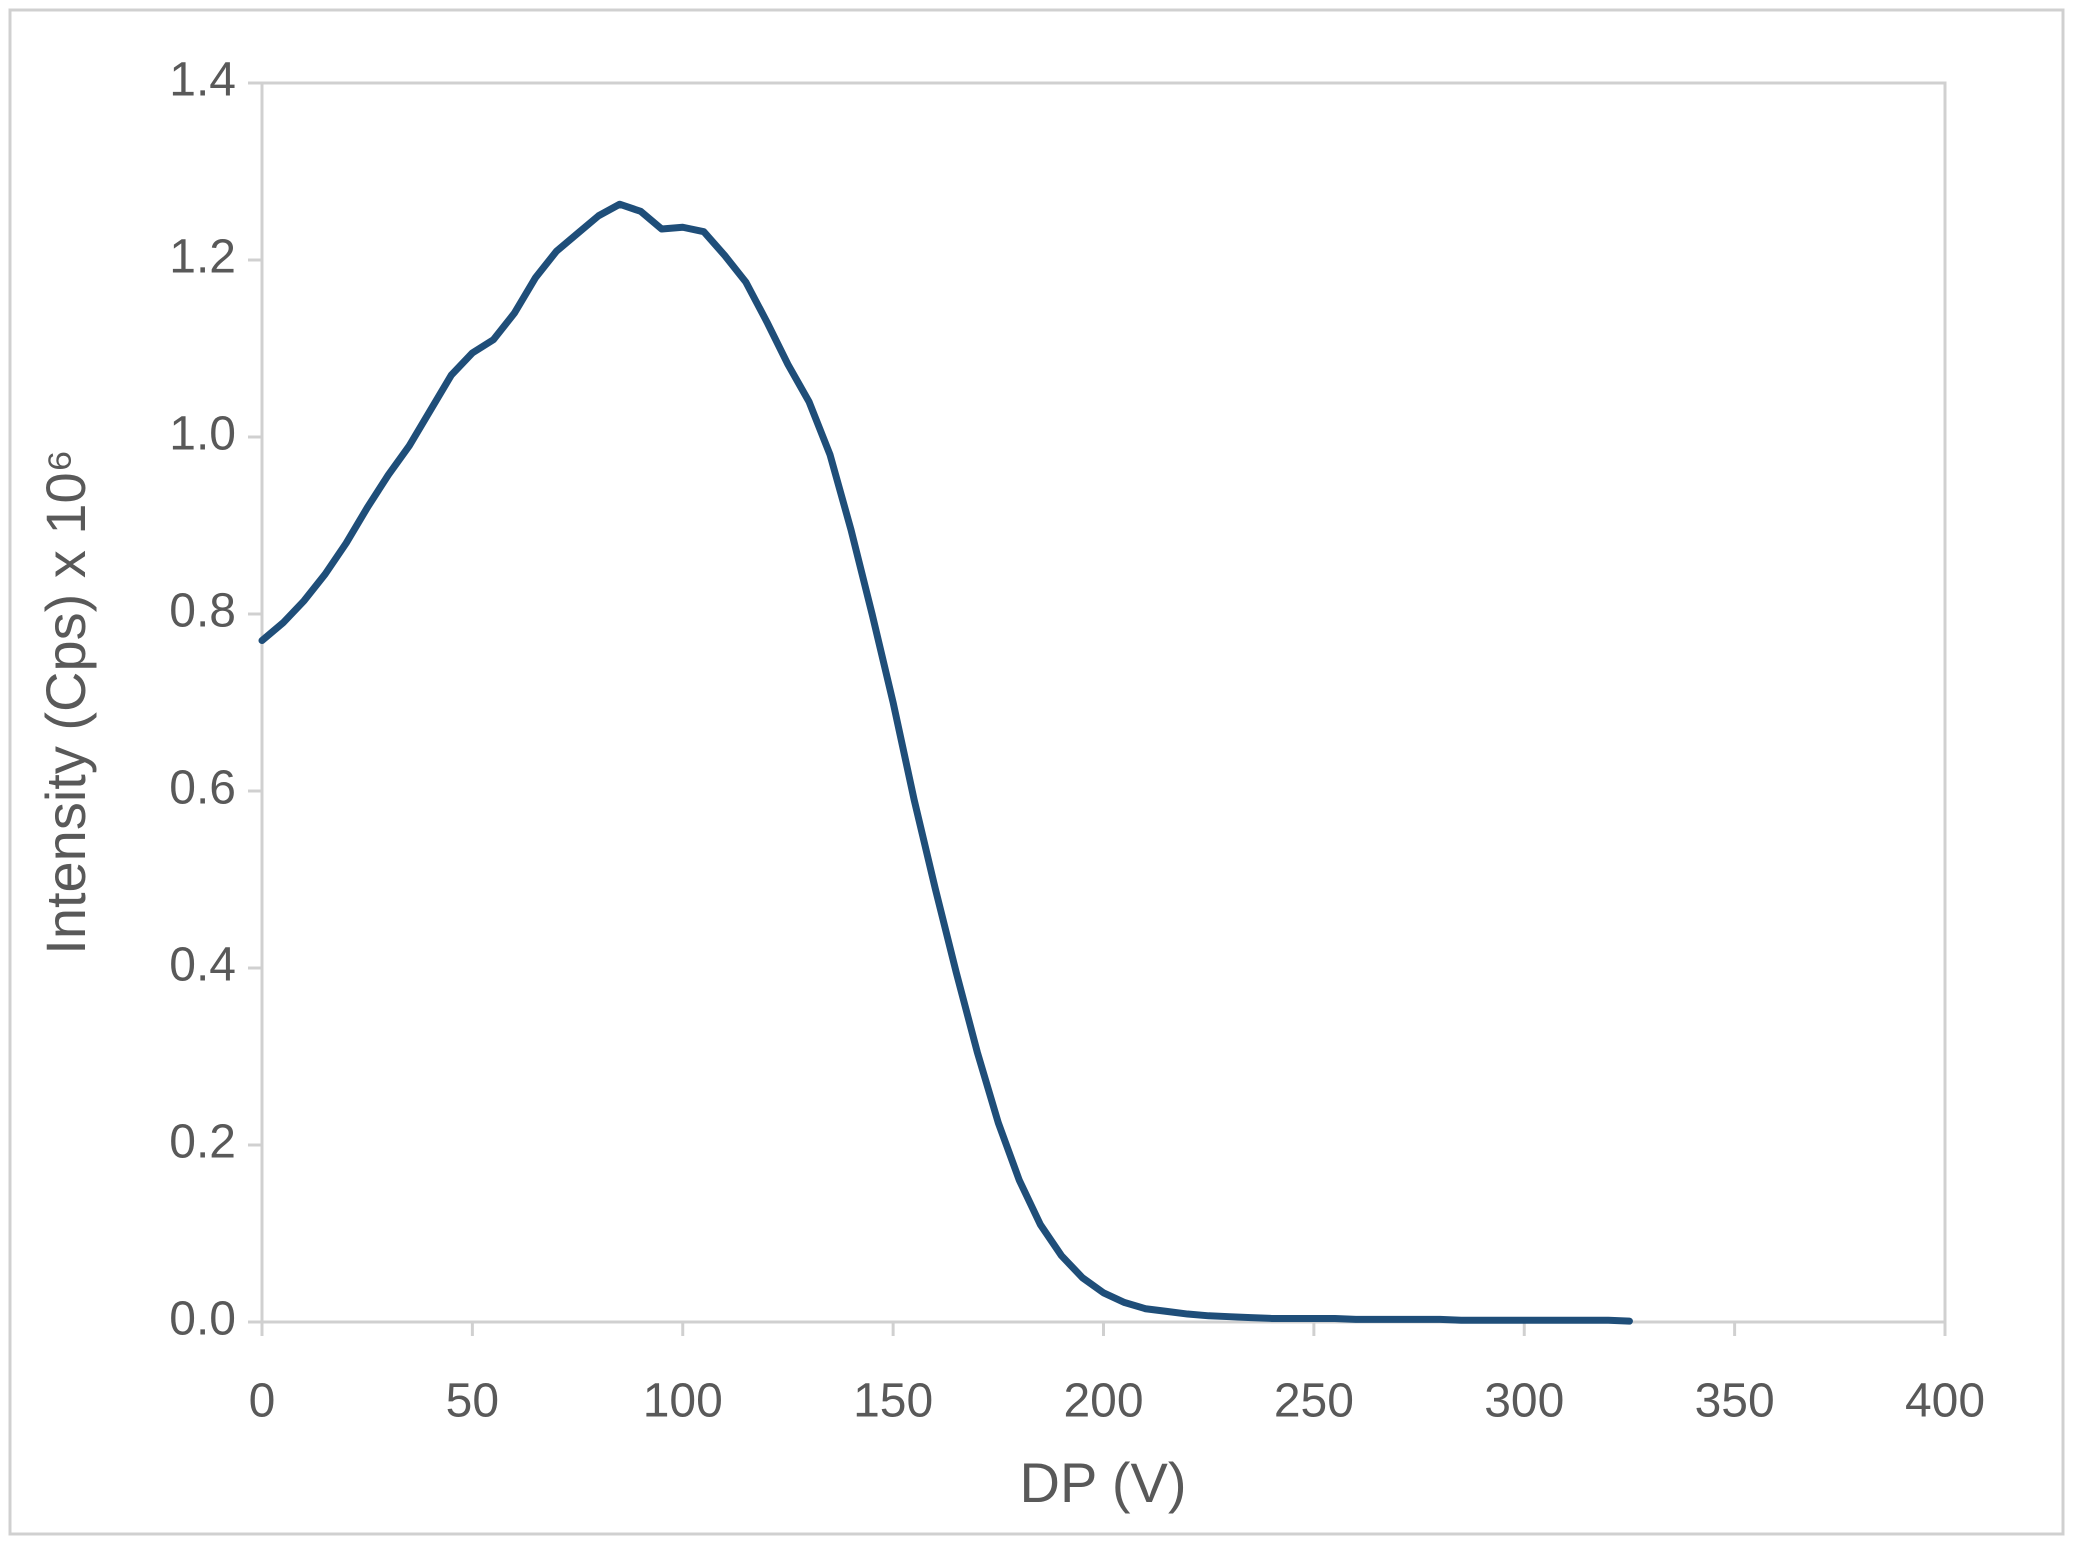 The image size is (2073, 1544). What do you see at coordinates (202, 611) in the screenshot?
I see `y-tick-label: 0.8` at bounding box center [202, 611].